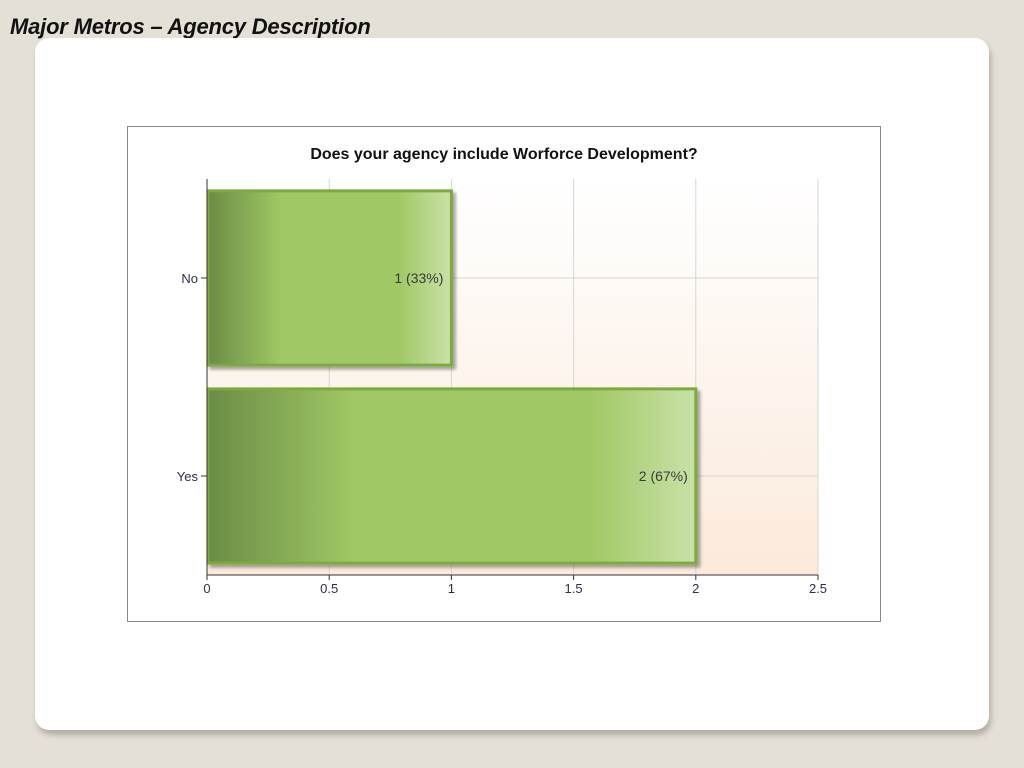 The image size is (1024, 768). What do you see at coordinates (818, 588) in the screenshot?
I see `x-tick-label: 2.5` at bounding box center [818, 588].